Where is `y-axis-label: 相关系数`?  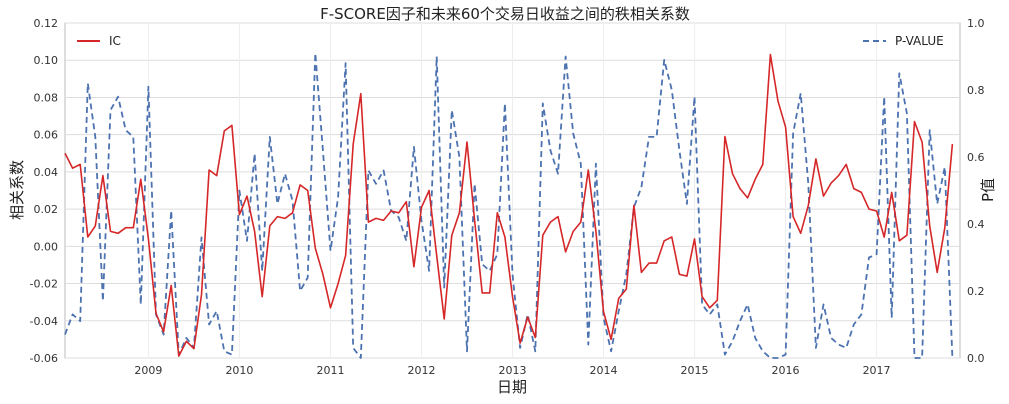
y-axis-label: 相关系数 is located at coordinates (17, 190).